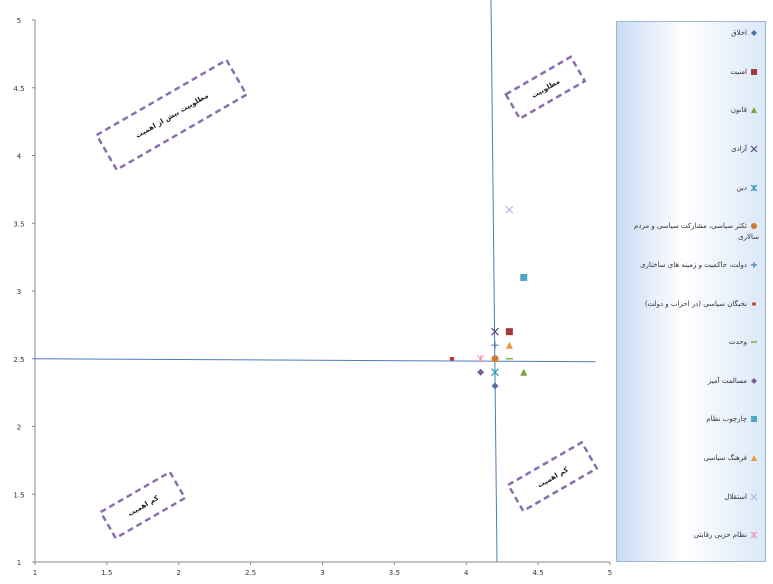 This screenshot has height=584, width=773. Describe the element at coordinates (610, 573) in the screenshot. I see `x-tick-label: 5` at that location.